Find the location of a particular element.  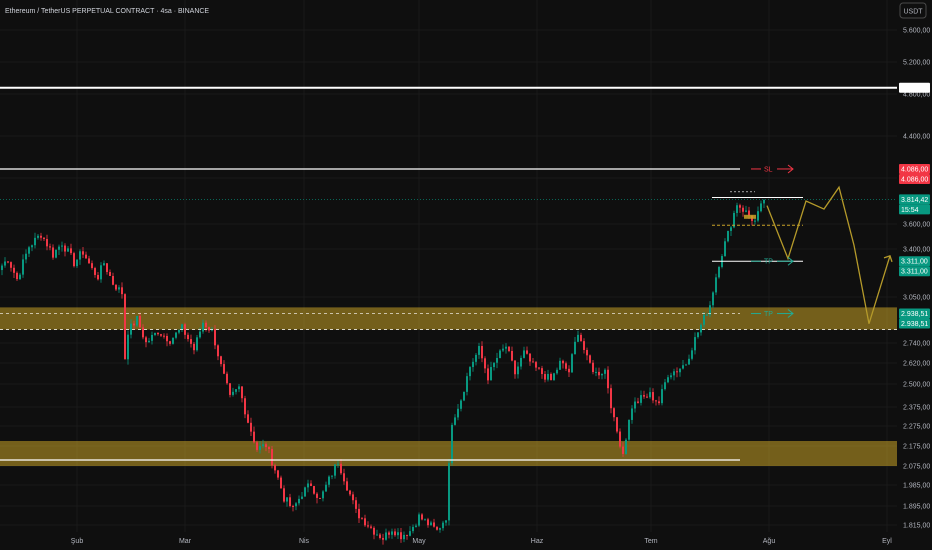

entry-marker is located at coordinates (750, 216).